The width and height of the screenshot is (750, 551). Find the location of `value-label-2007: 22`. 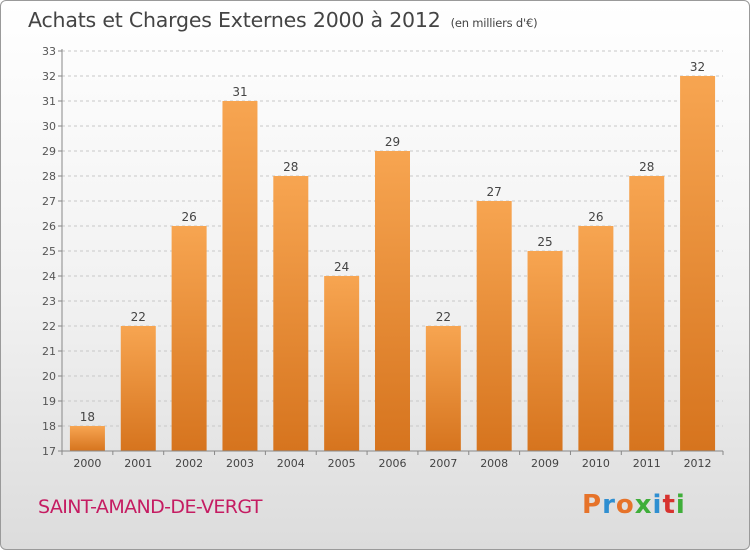

value-label-2007: 22 is located at coordinates (443, 317).